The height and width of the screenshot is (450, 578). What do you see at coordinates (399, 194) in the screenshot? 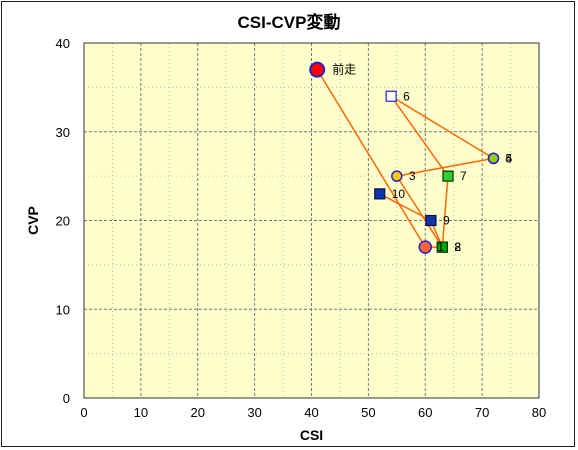
I see `point-label-10: 10` at bounding box center [399, 194].